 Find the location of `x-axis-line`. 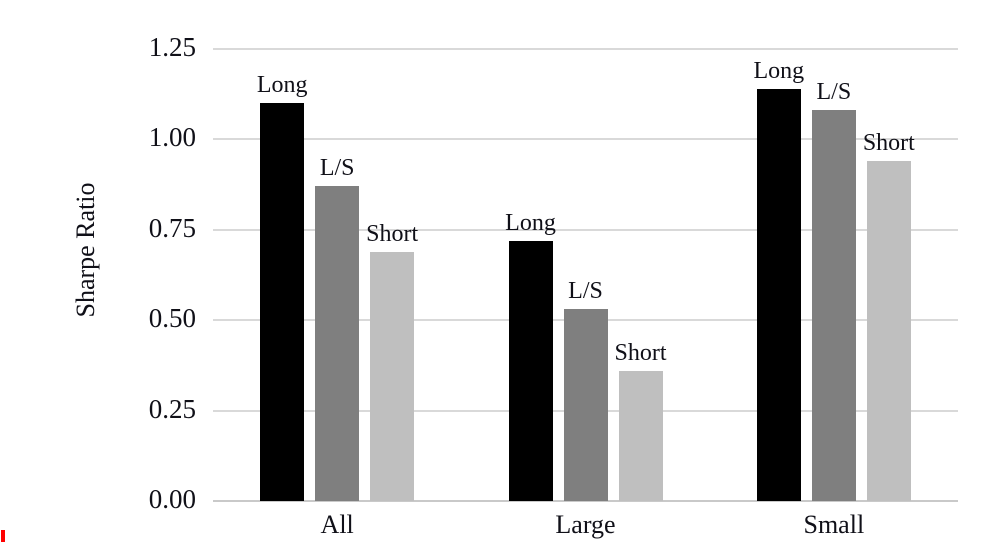

x-axis-line is located at coordinates (585, 501).